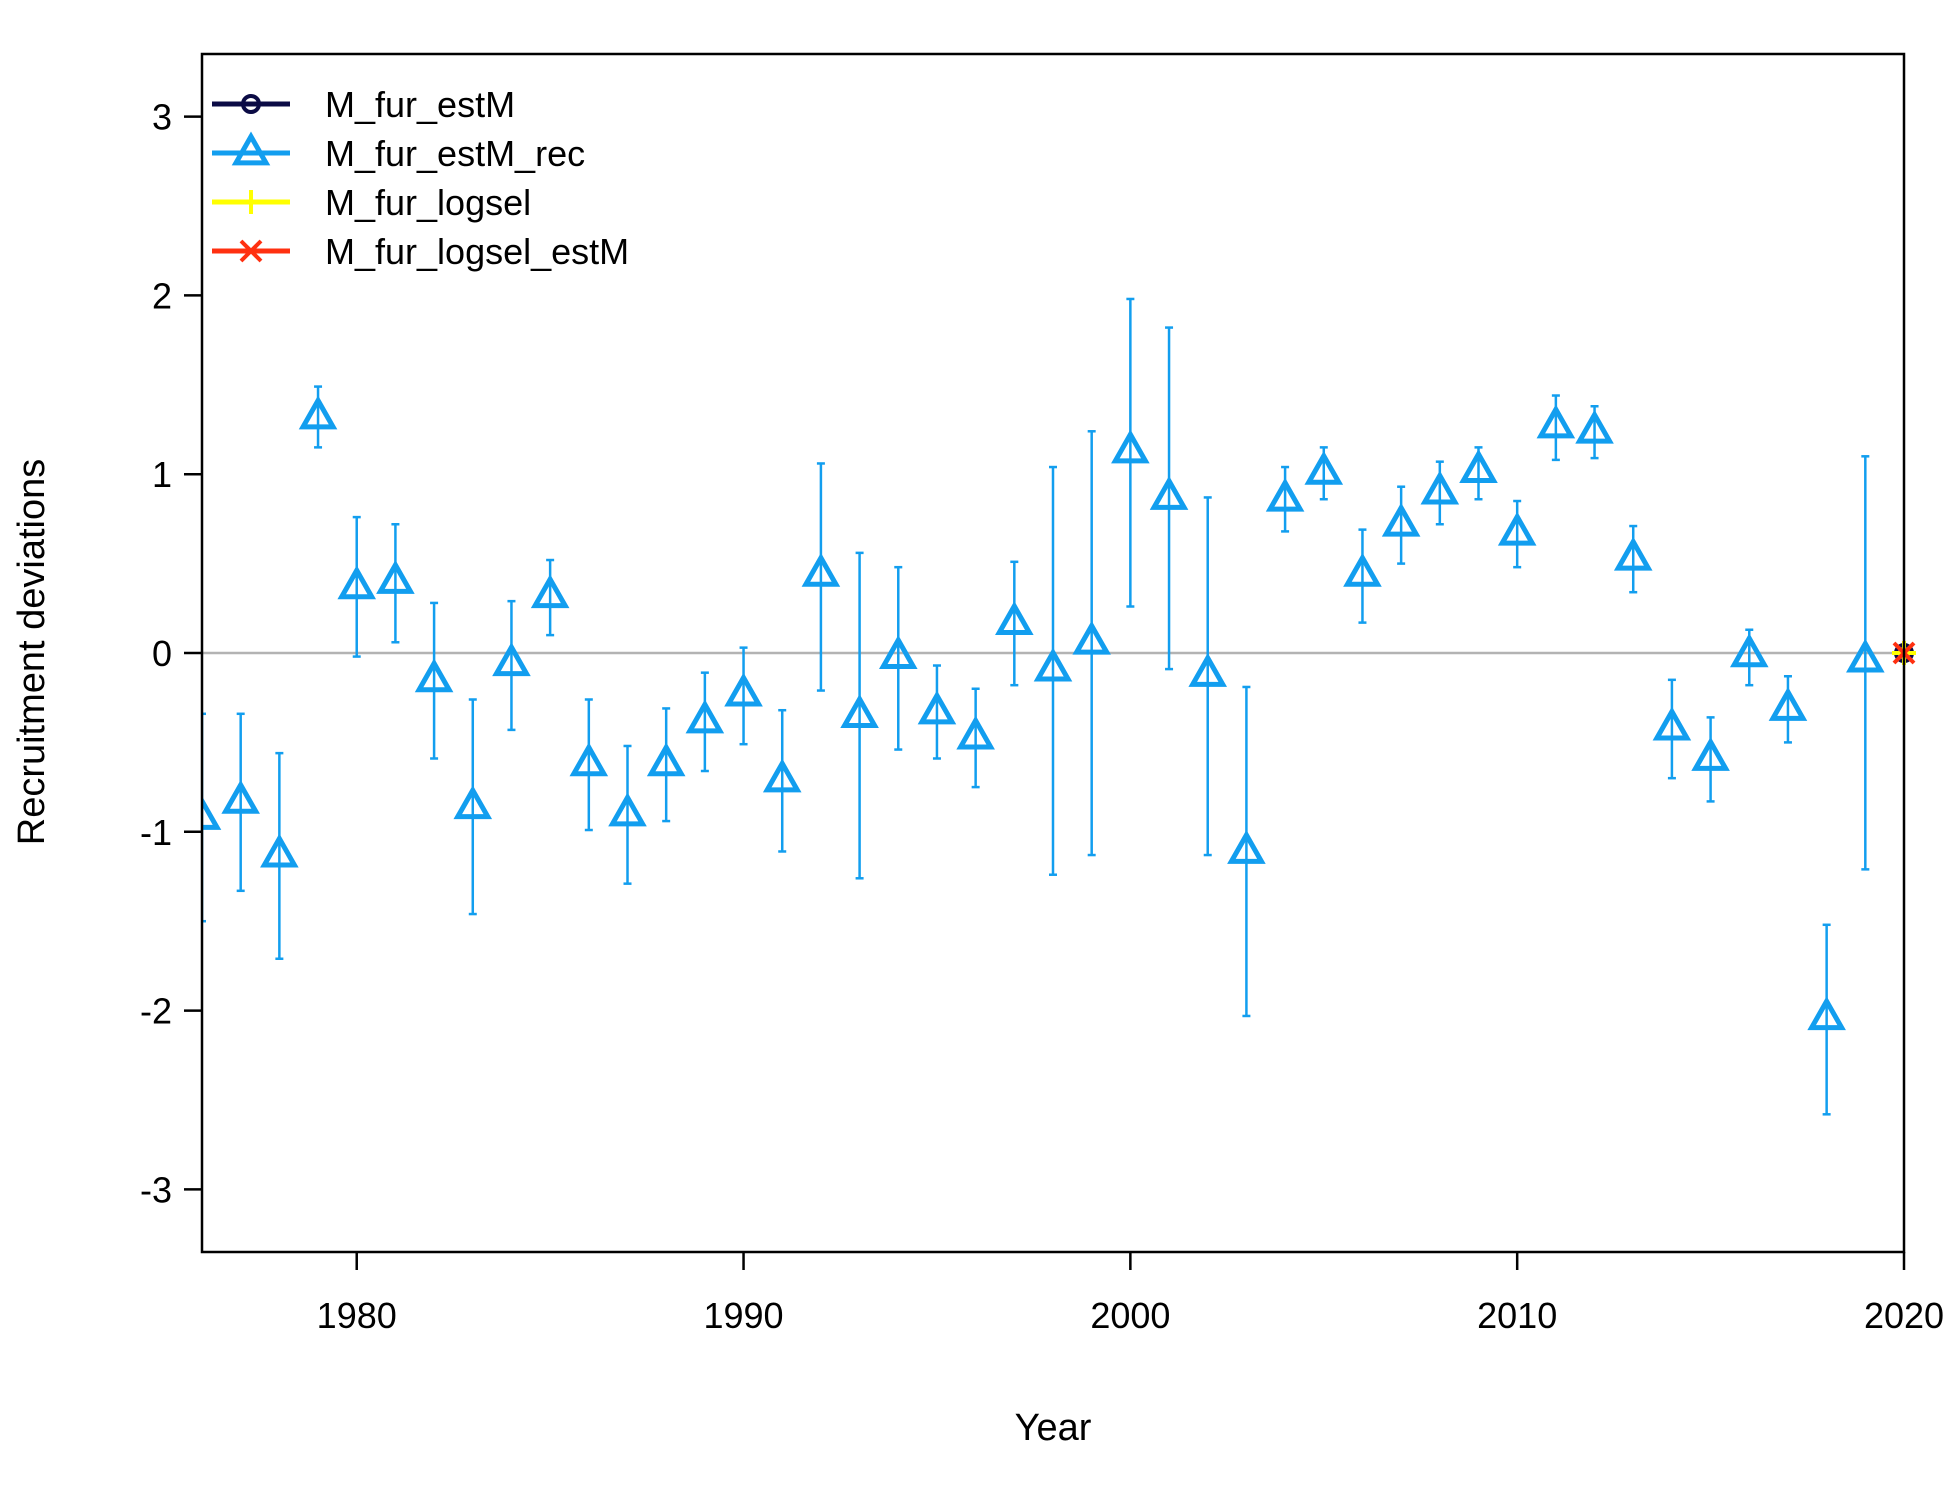 Image resolution: width=1950 pixels, height=1500 pixels. What do you see at coordinates (156, 832) in the screenshot?
I see `y-tick-label: -1` at bounding box center [156, 832].